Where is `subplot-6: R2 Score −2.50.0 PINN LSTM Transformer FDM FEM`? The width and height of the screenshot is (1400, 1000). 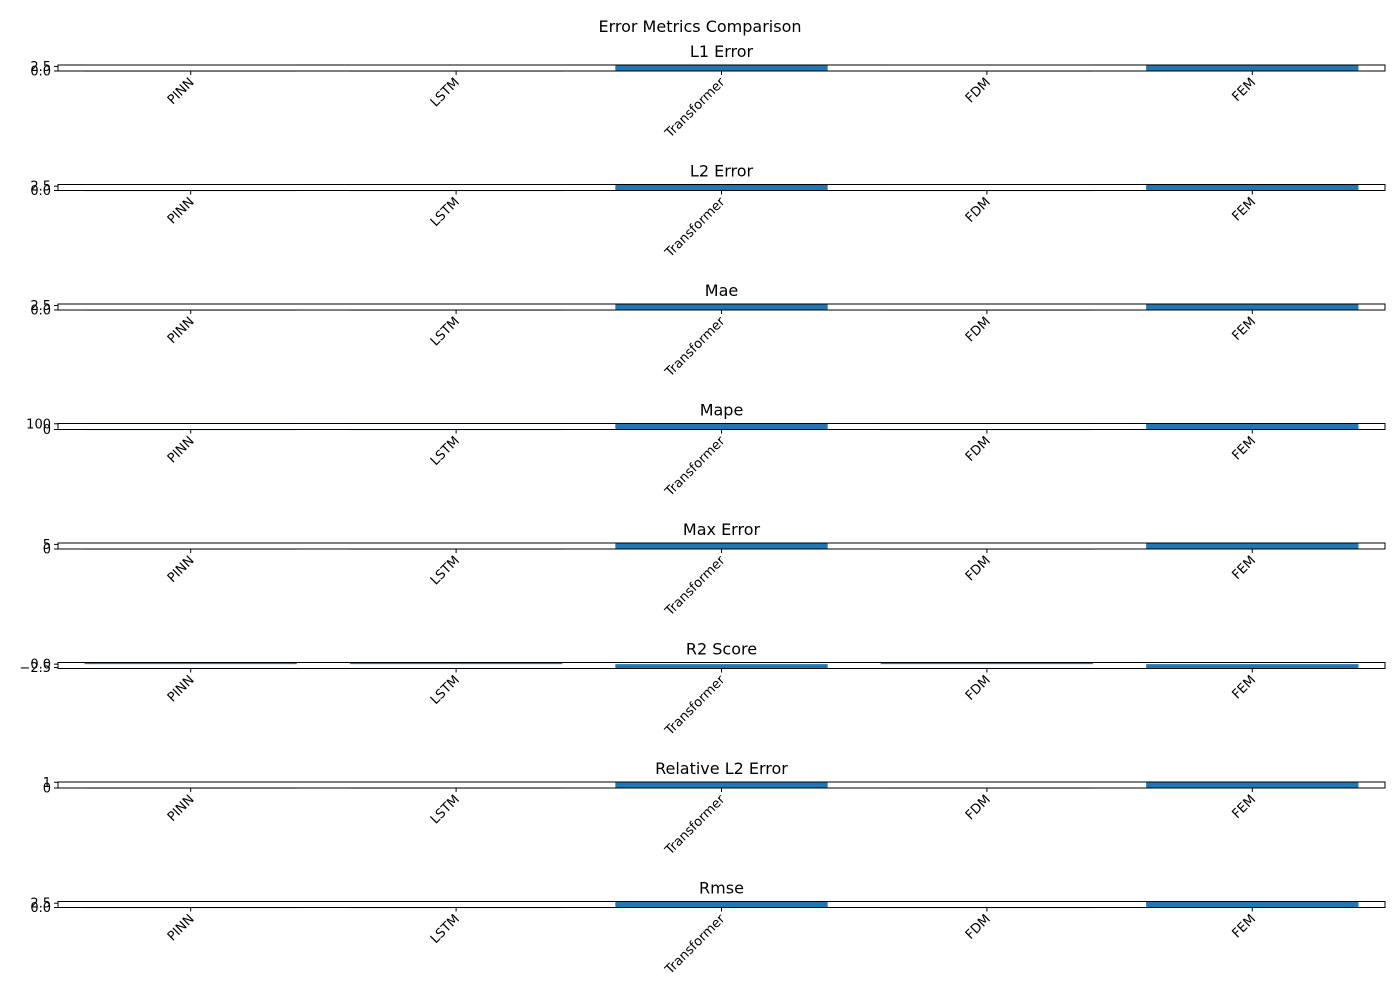 subplot-6: R2 Score −2.50.0 PINN LSTM Transformer FDM FEM is located at coordinates (702, 689).